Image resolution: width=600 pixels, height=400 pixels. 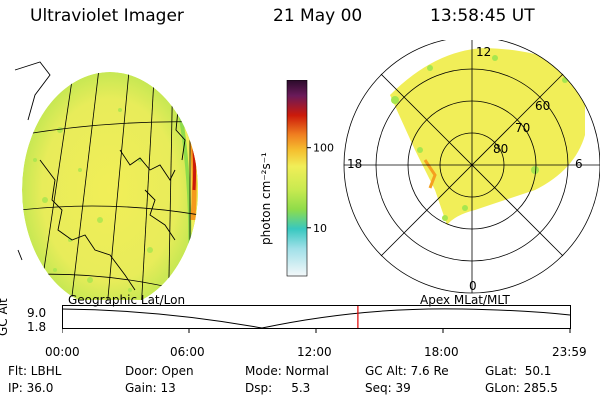 What do you see at coordinates (483, 52) in the screenshot?
I see `mlt-label-12: 12` at bounding box center [483, 52].